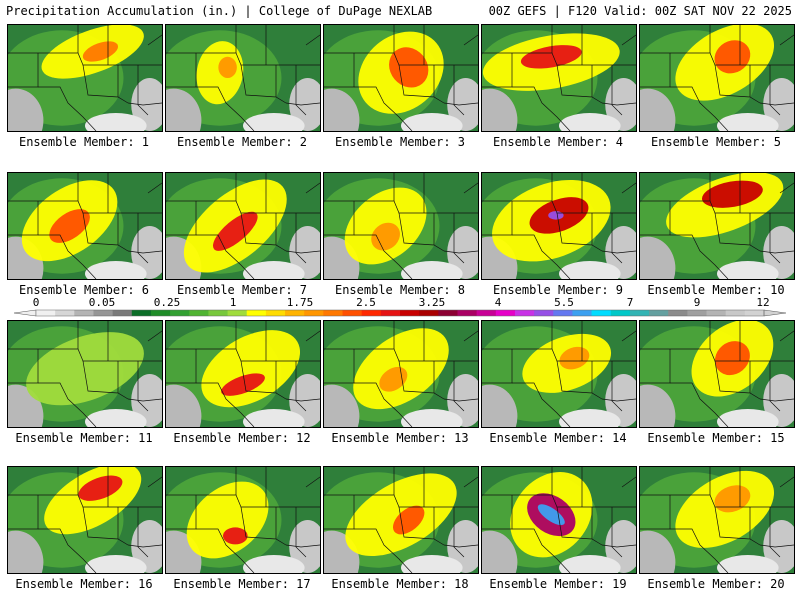  I want to click on color-legend, so click(400, 313).